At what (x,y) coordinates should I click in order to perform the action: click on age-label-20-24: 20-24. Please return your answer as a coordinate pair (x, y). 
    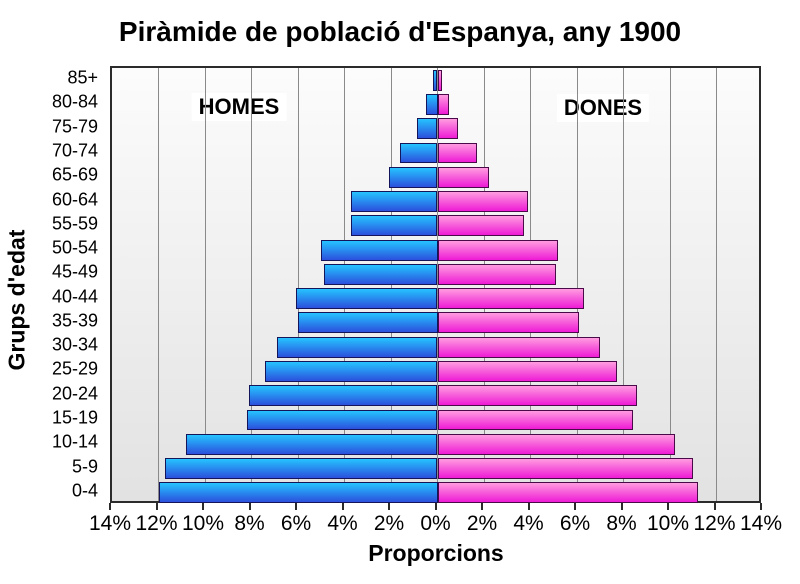
    Looking at the image, I should click on (74, 393).